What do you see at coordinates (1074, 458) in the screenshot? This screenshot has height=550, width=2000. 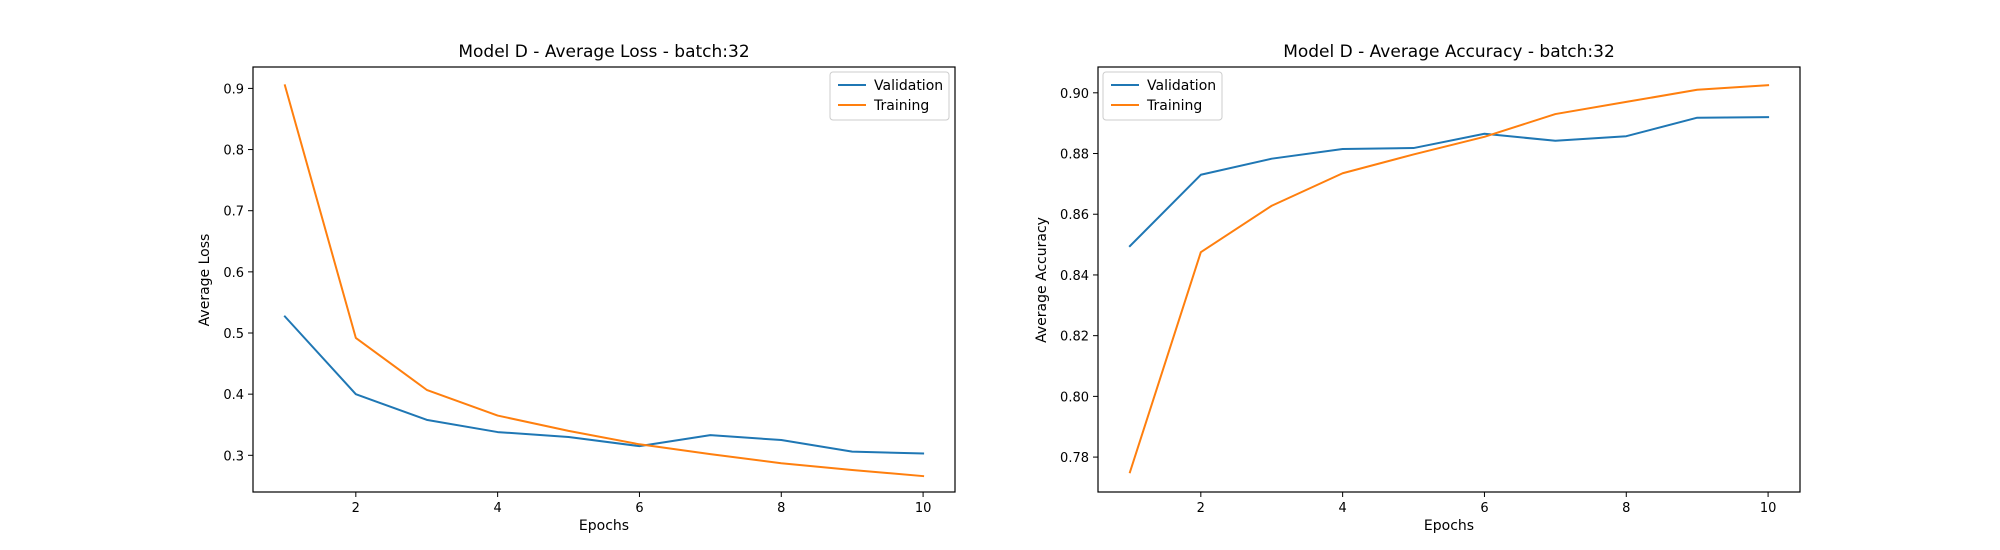 I see `accuracy-y-tick-label: 0.78` at bounding box center [1074, 458].